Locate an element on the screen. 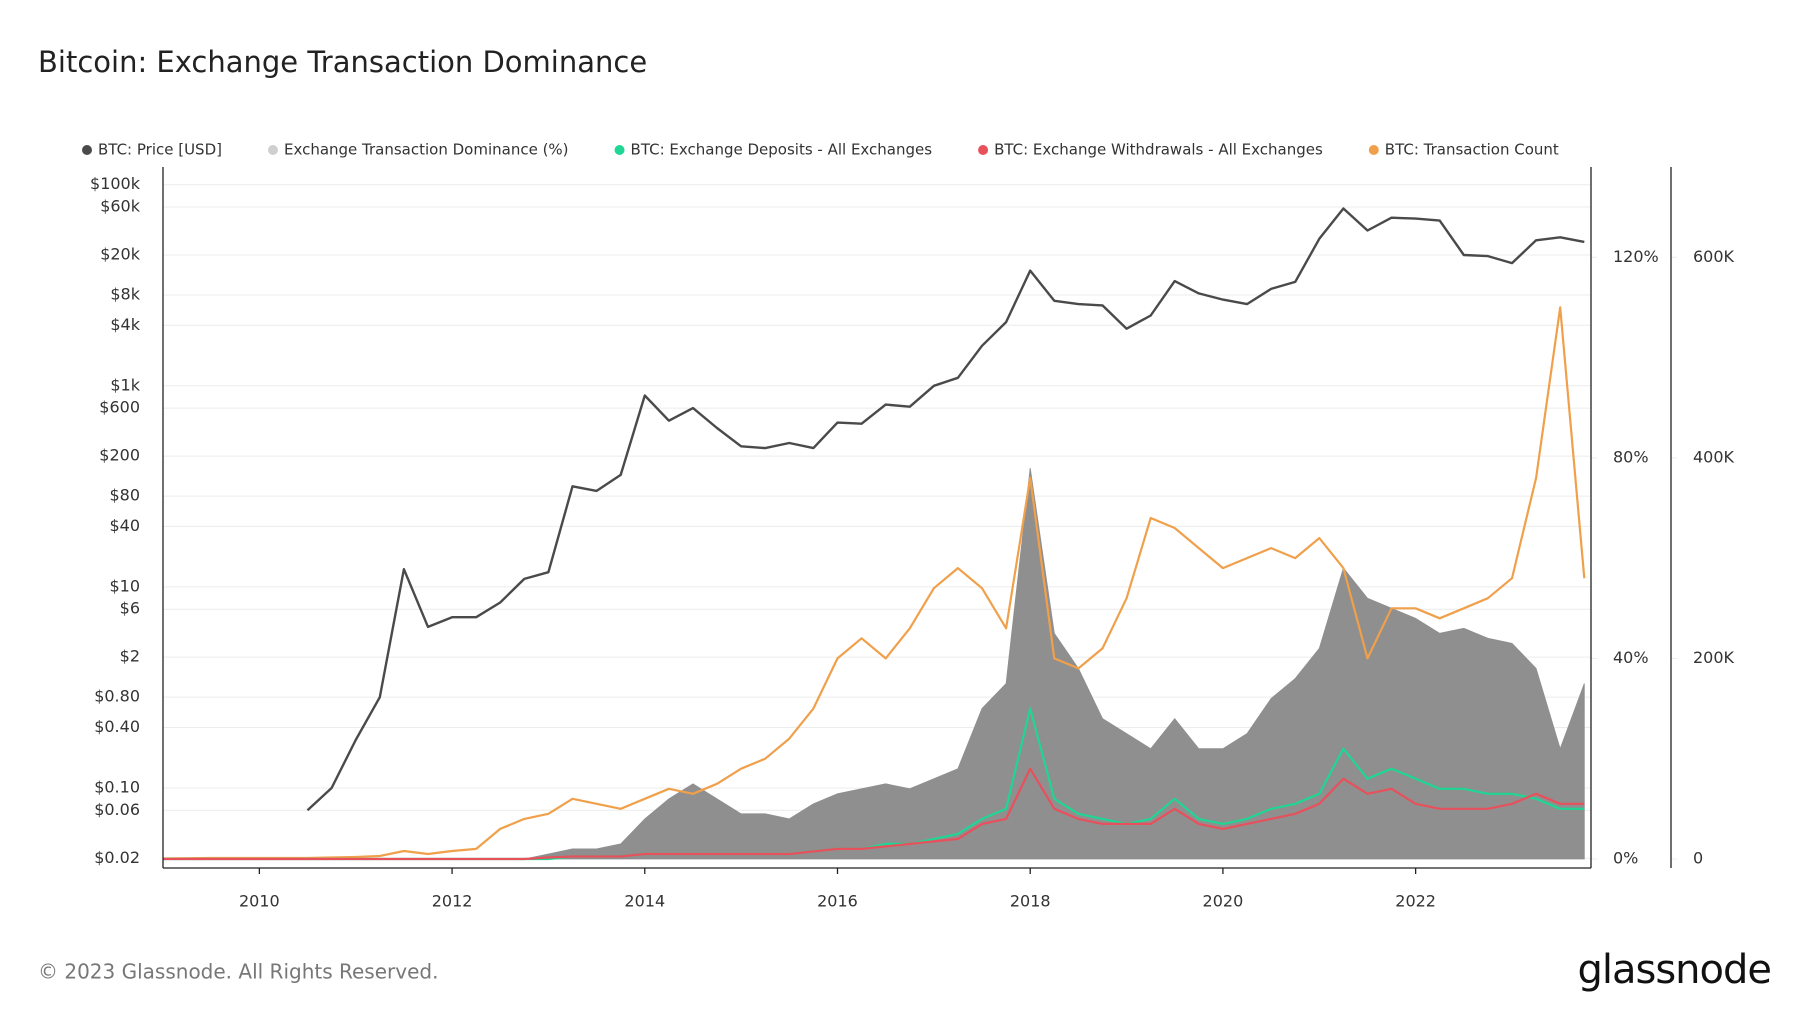  x-tick-label: 2022 is located at coordinates (1415, 901).